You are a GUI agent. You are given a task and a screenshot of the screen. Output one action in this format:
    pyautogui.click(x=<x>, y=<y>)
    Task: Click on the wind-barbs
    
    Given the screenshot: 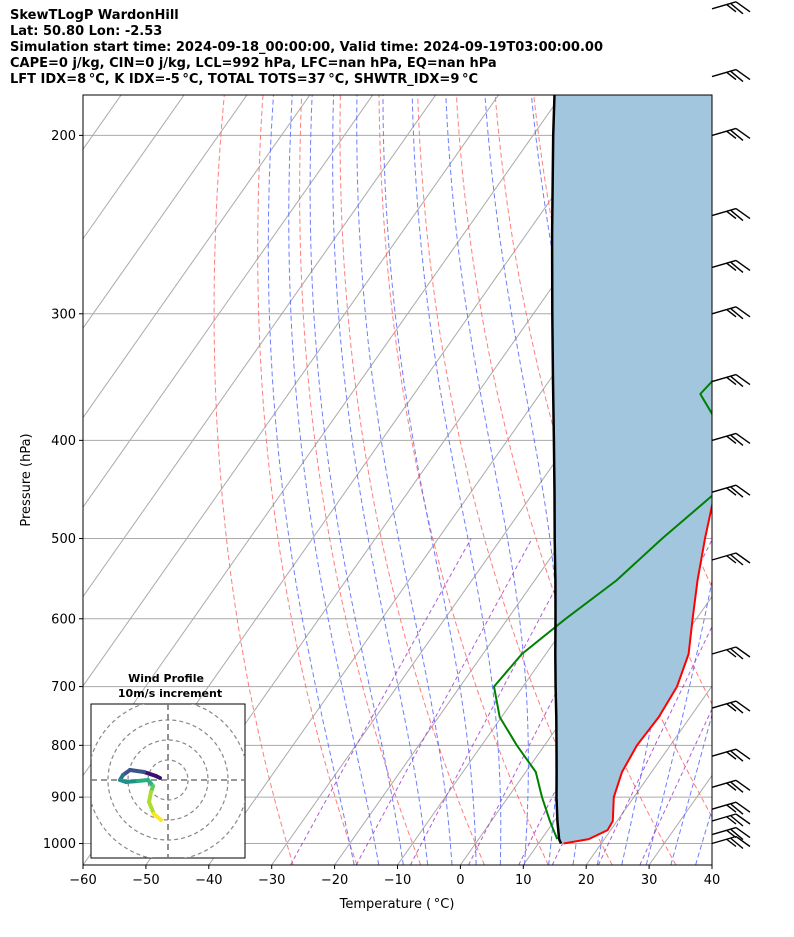 What is the action you would take?
    pyautogui.click(x=731, y=425)
    